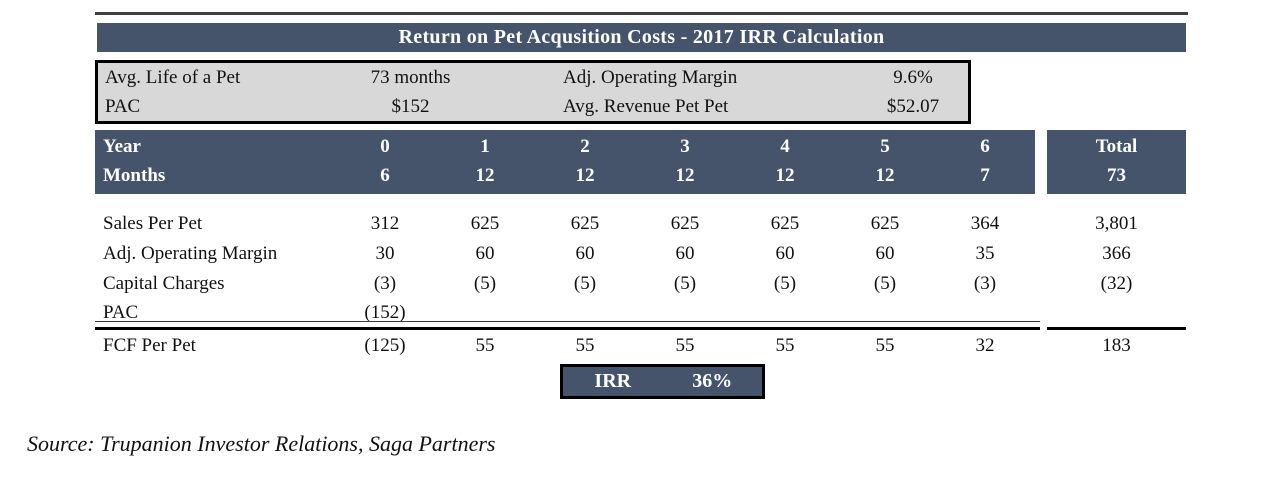  What do you see at coordinates (385, 253) in the screenshot?
I see `cell-value: 30` at bounding box center [385, 253].